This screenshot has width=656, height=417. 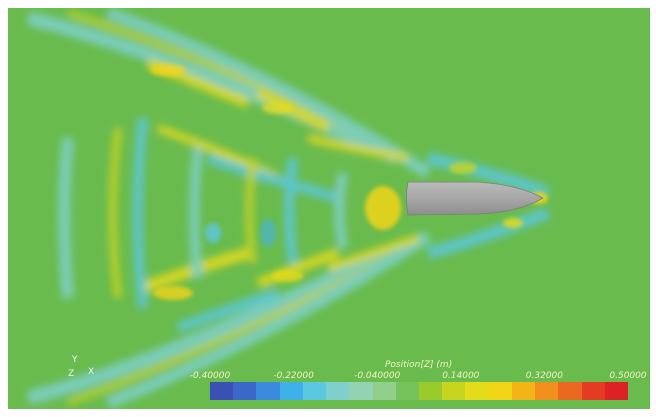 I want to click on legend-tick-label: -0.22000, so click(x=293, y=376).